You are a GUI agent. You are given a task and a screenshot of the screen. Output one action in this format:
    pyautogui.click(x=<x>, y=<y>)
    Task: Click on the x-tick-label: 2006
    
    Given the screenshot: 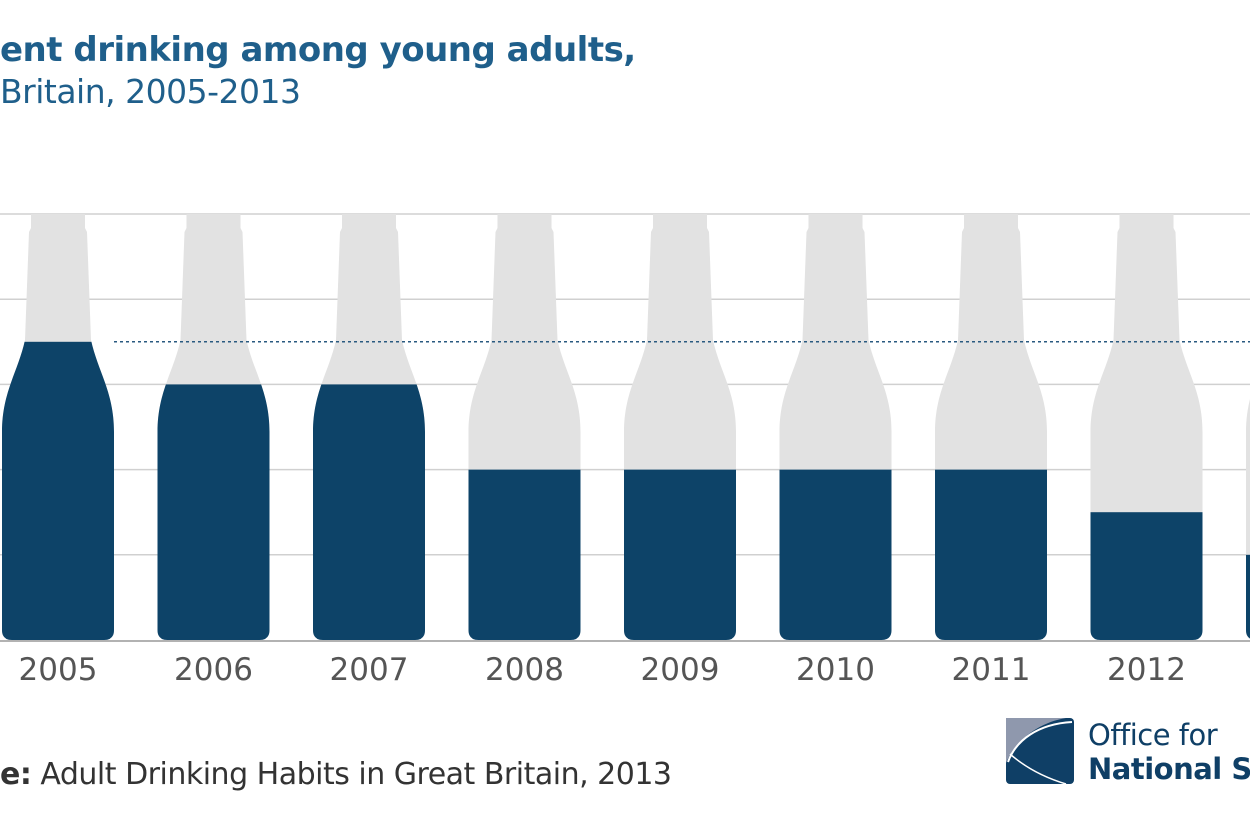 What is the action you would take?
    pyautogui.click(x=213, y=670)
    